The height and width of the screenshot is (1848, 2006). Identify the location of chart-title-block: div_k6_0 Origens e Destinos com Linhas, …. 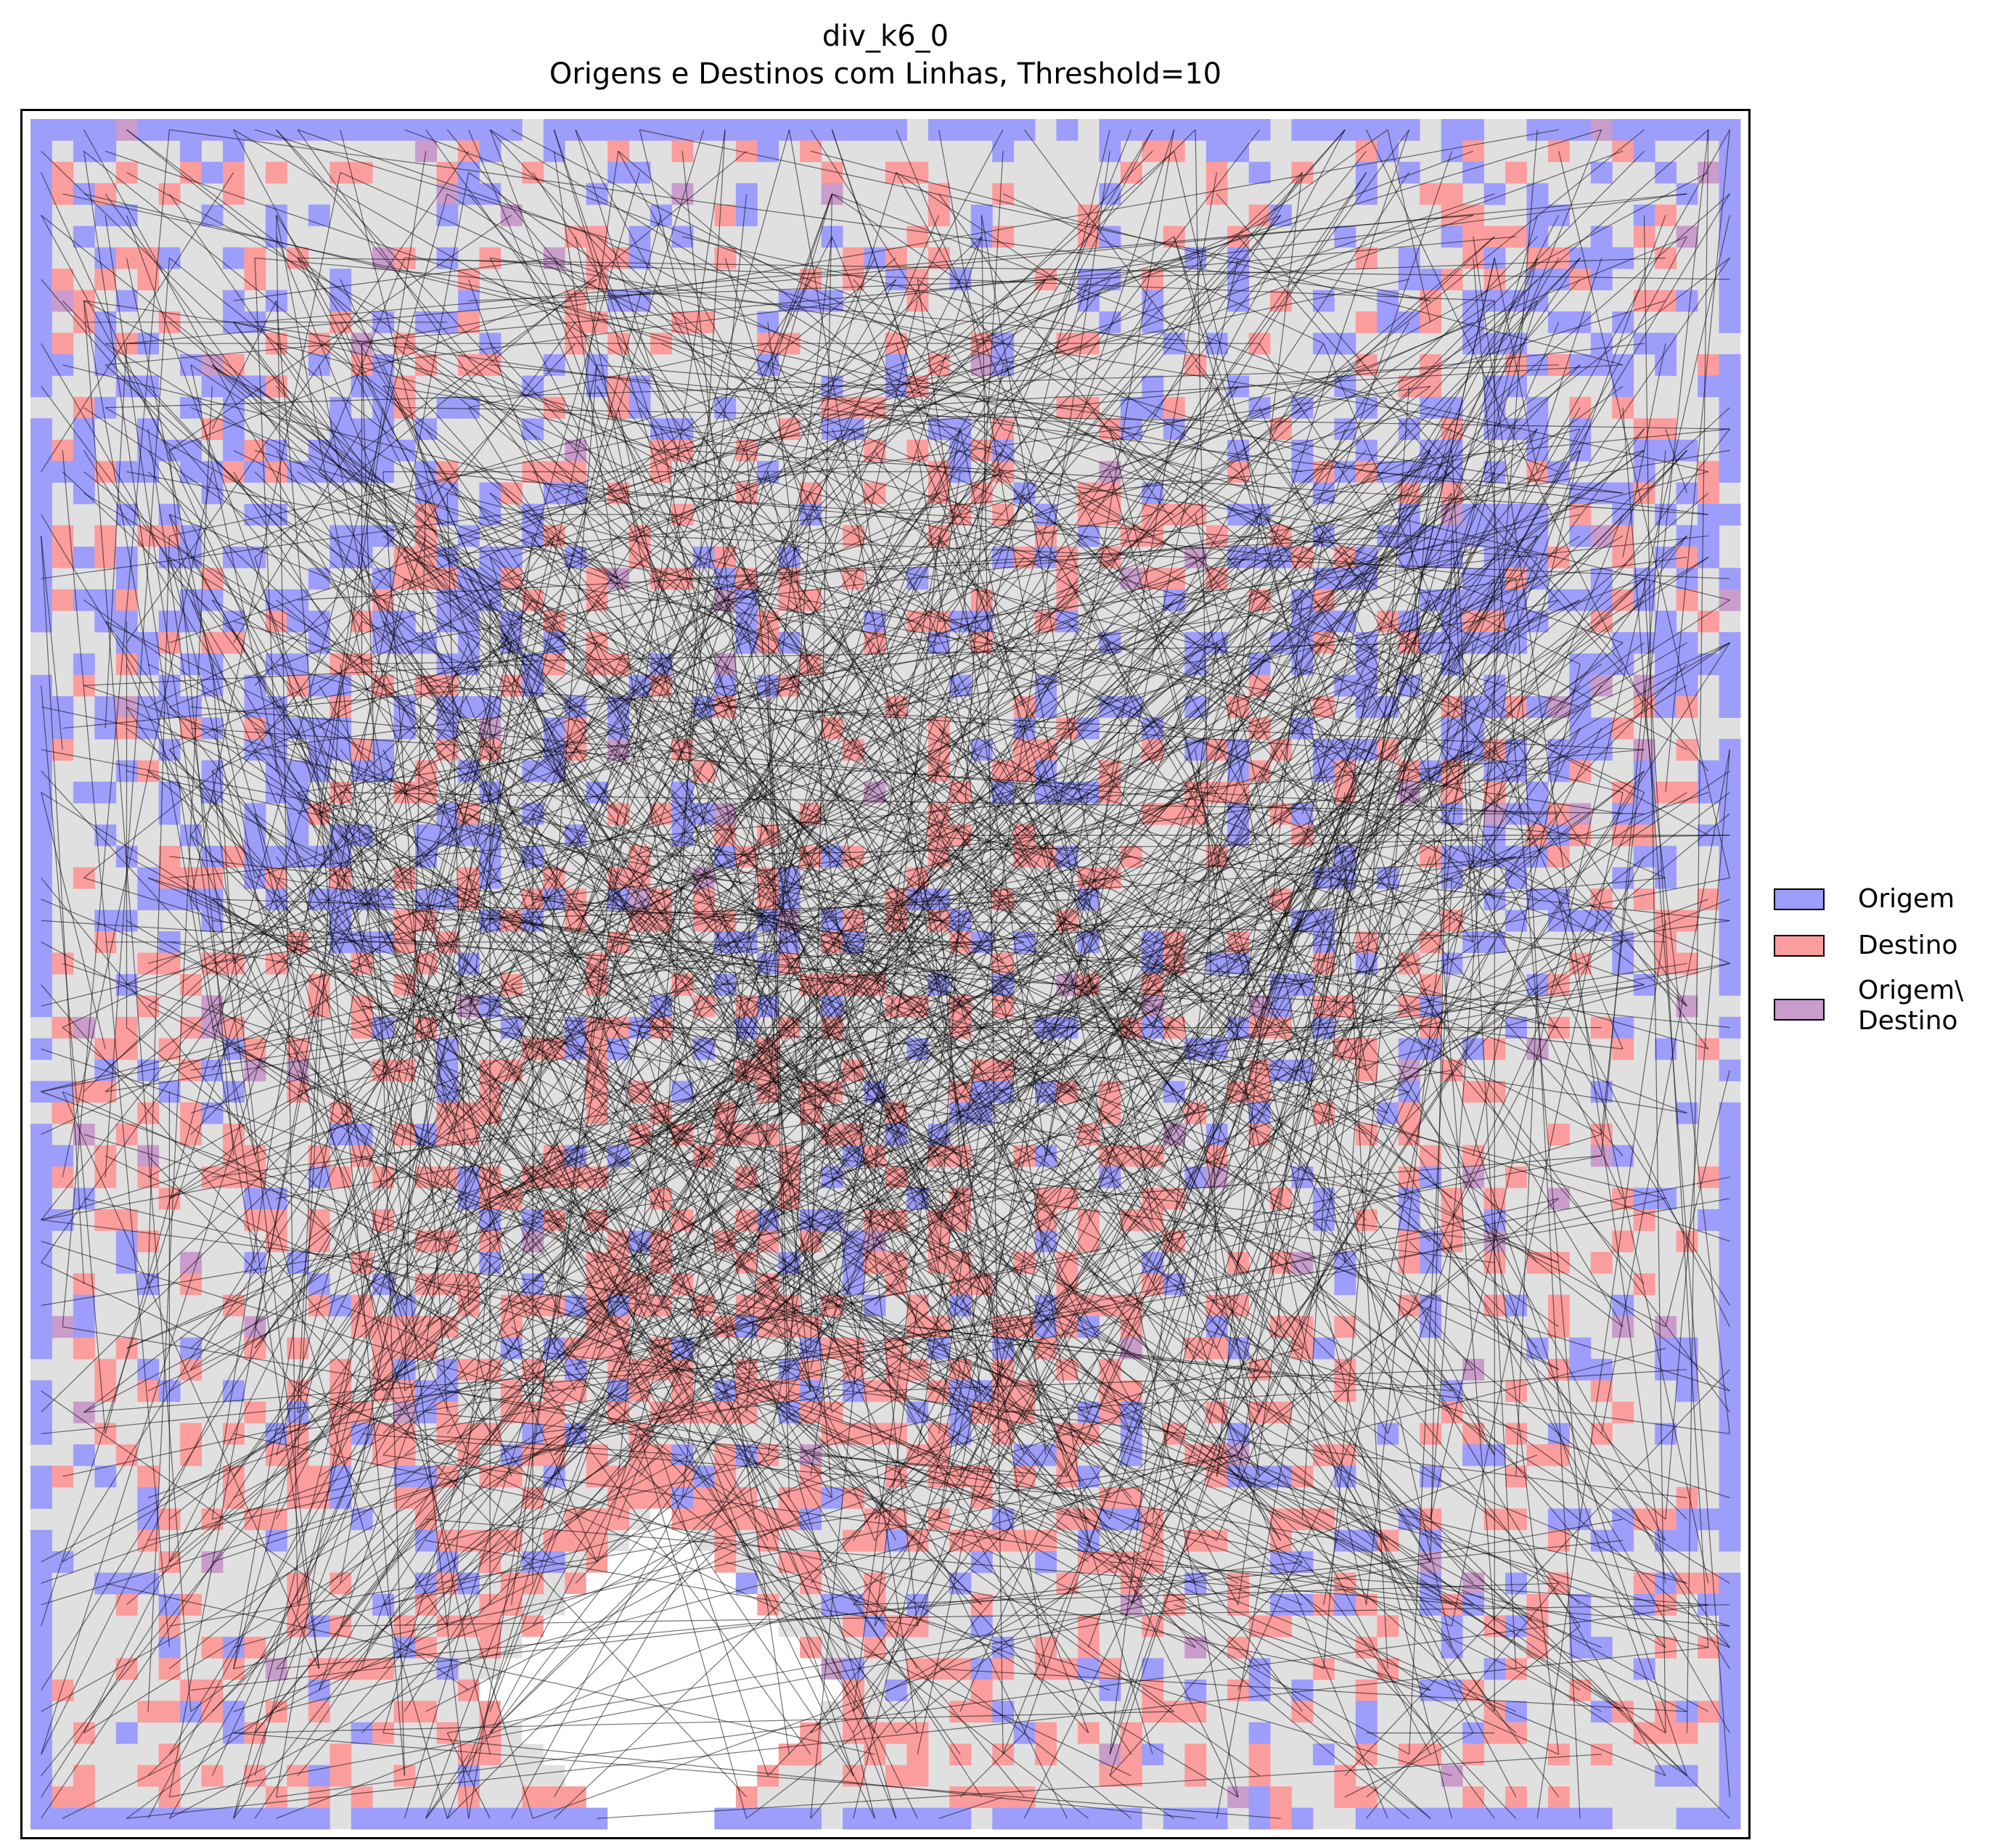
(885, 55).